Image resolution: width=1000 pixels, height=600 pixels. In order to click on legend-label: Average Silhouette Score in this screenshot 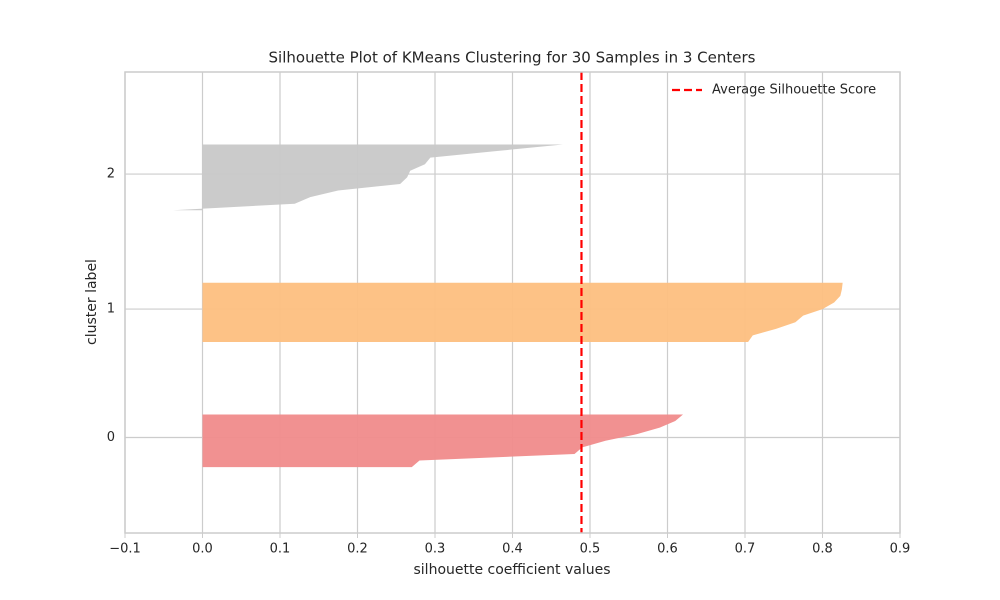, I will do `click(794, 90)`.